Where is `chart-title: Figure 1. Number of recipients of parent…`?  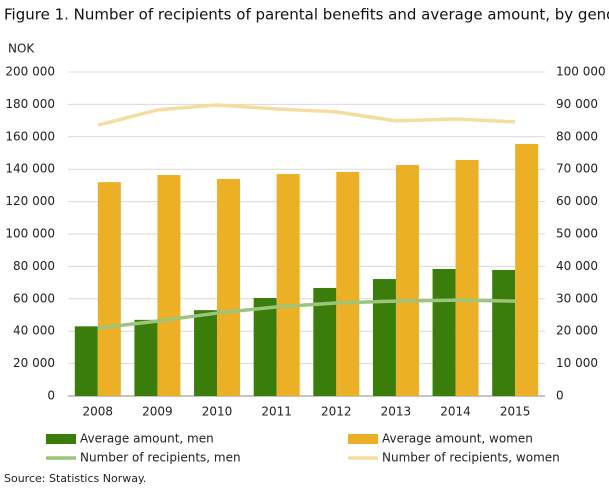
chart-title: Figure 1. Number of recipients of parent… is located at coordinates (306, 15).